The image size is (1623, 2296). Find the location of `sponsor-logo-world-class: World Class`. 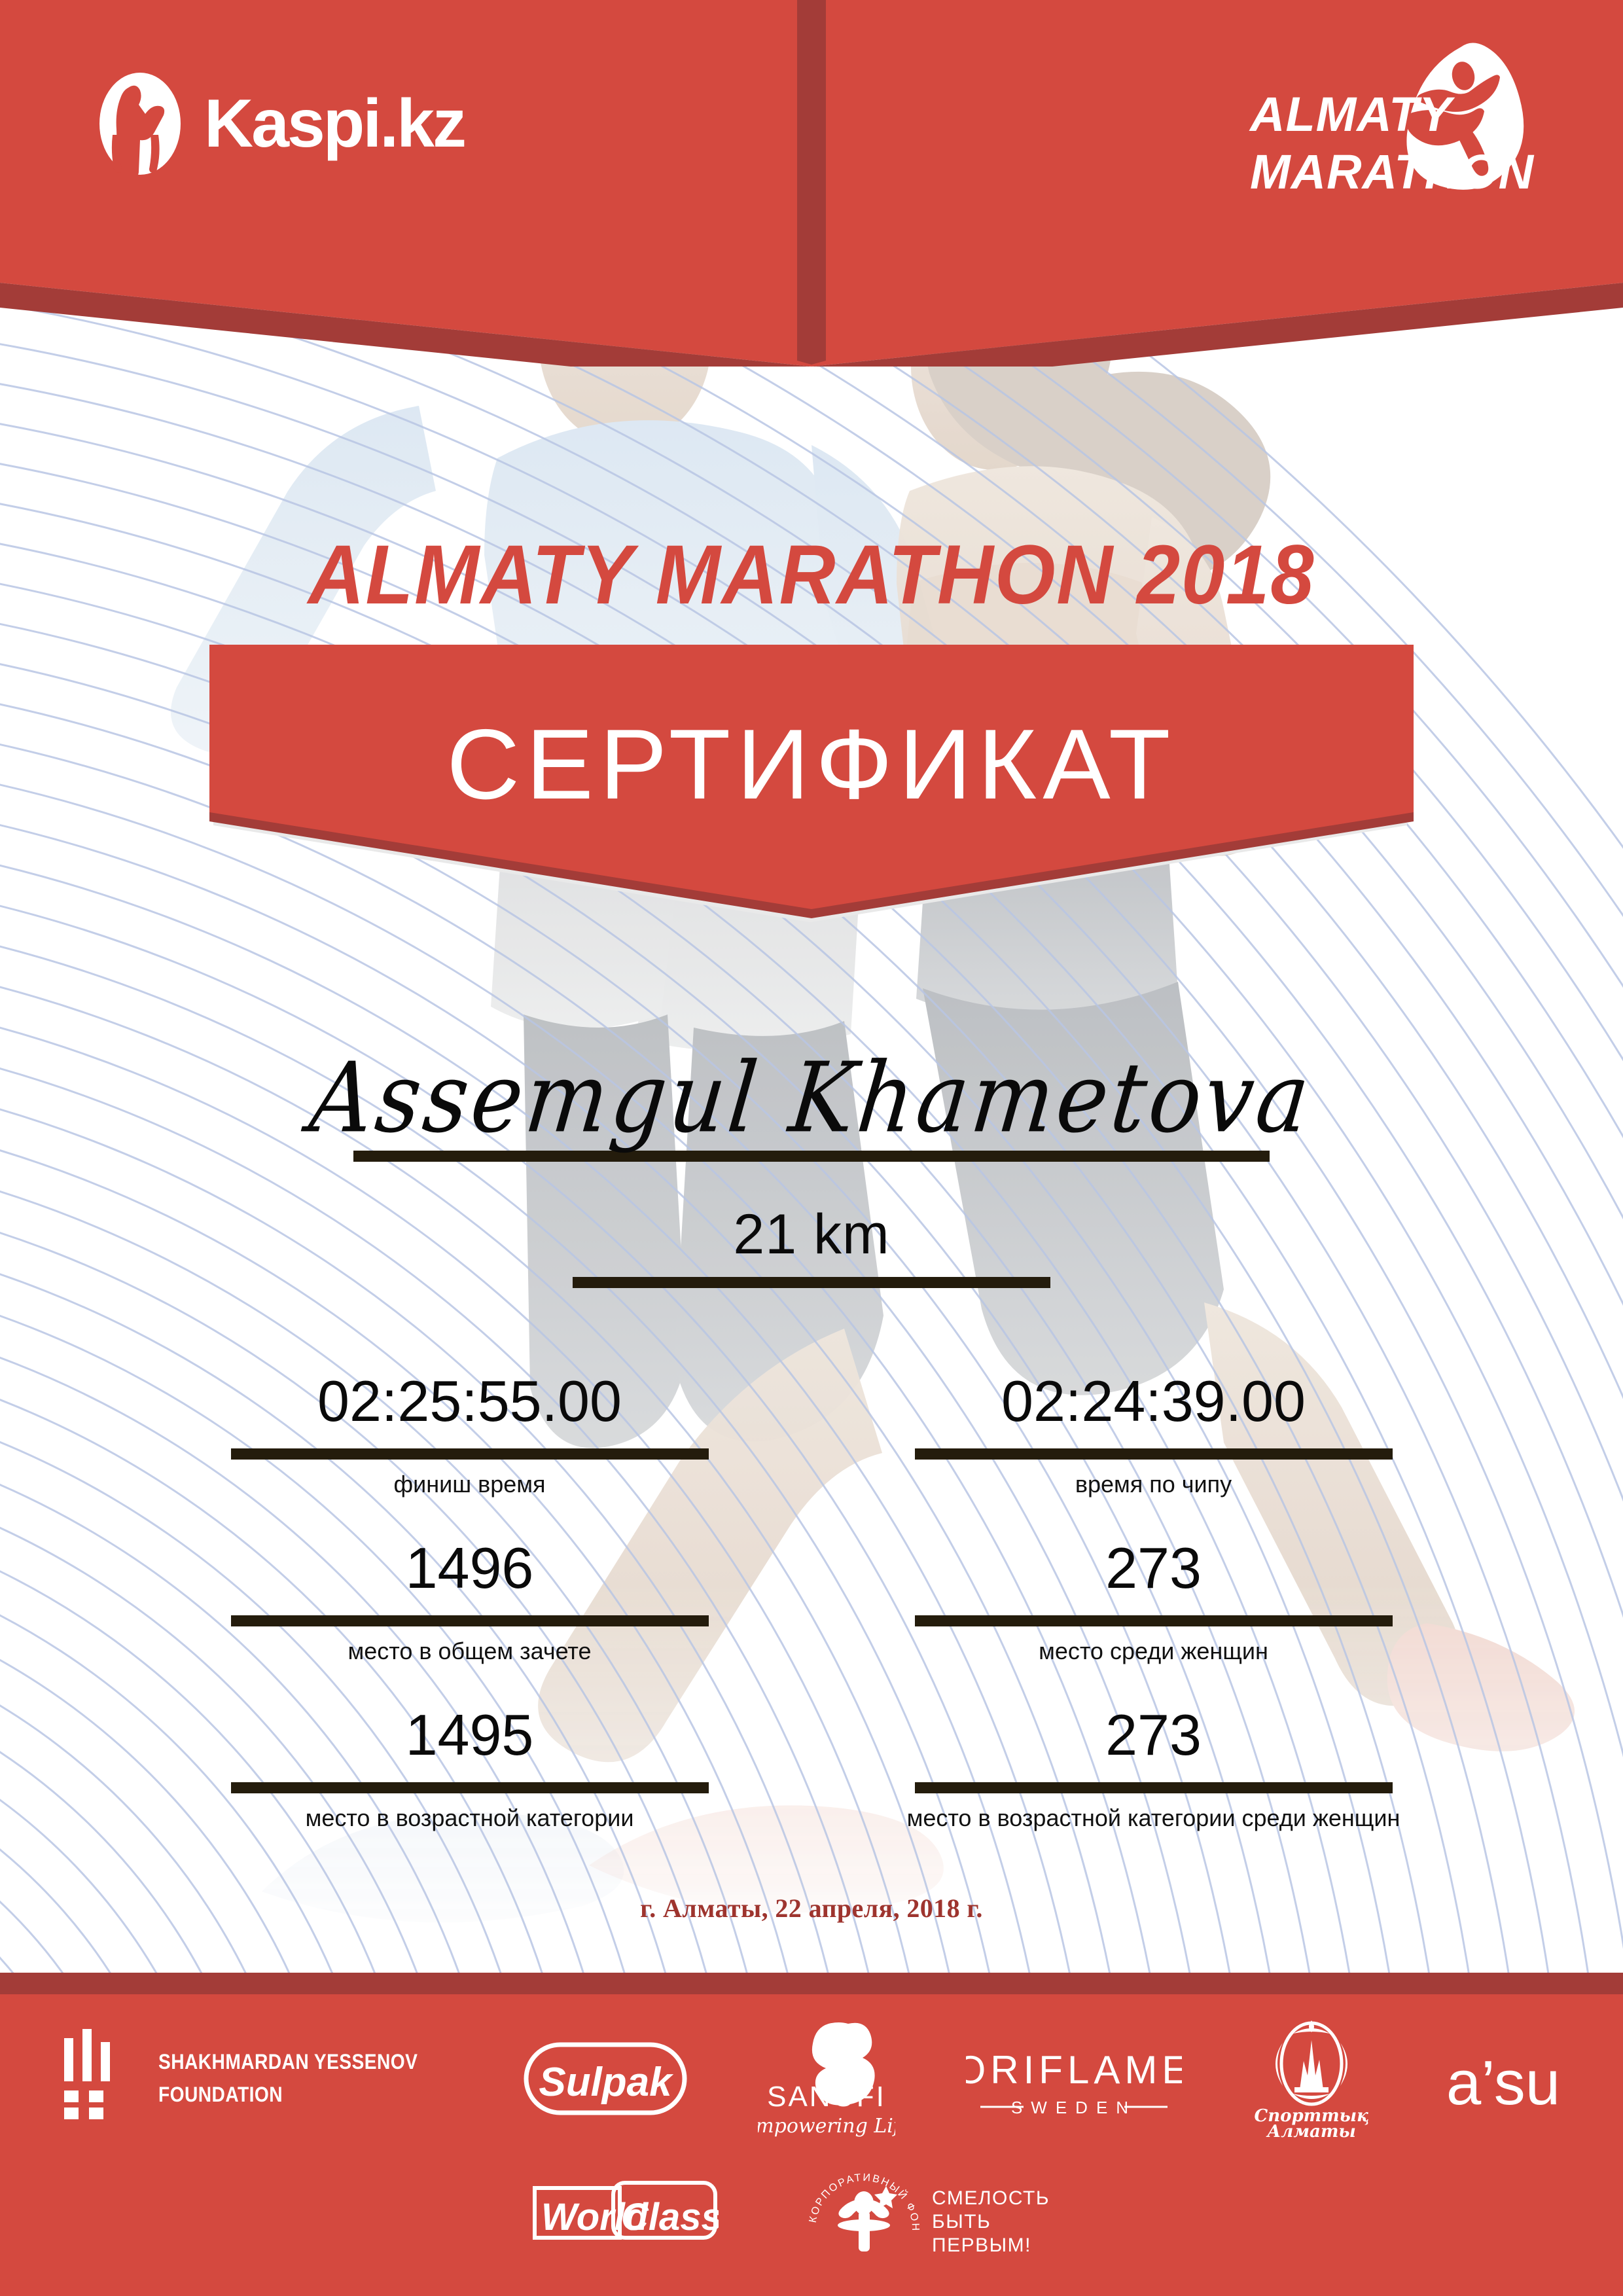

sponsor-logo-world-class: World Class is located at coordinates (625, 2212).